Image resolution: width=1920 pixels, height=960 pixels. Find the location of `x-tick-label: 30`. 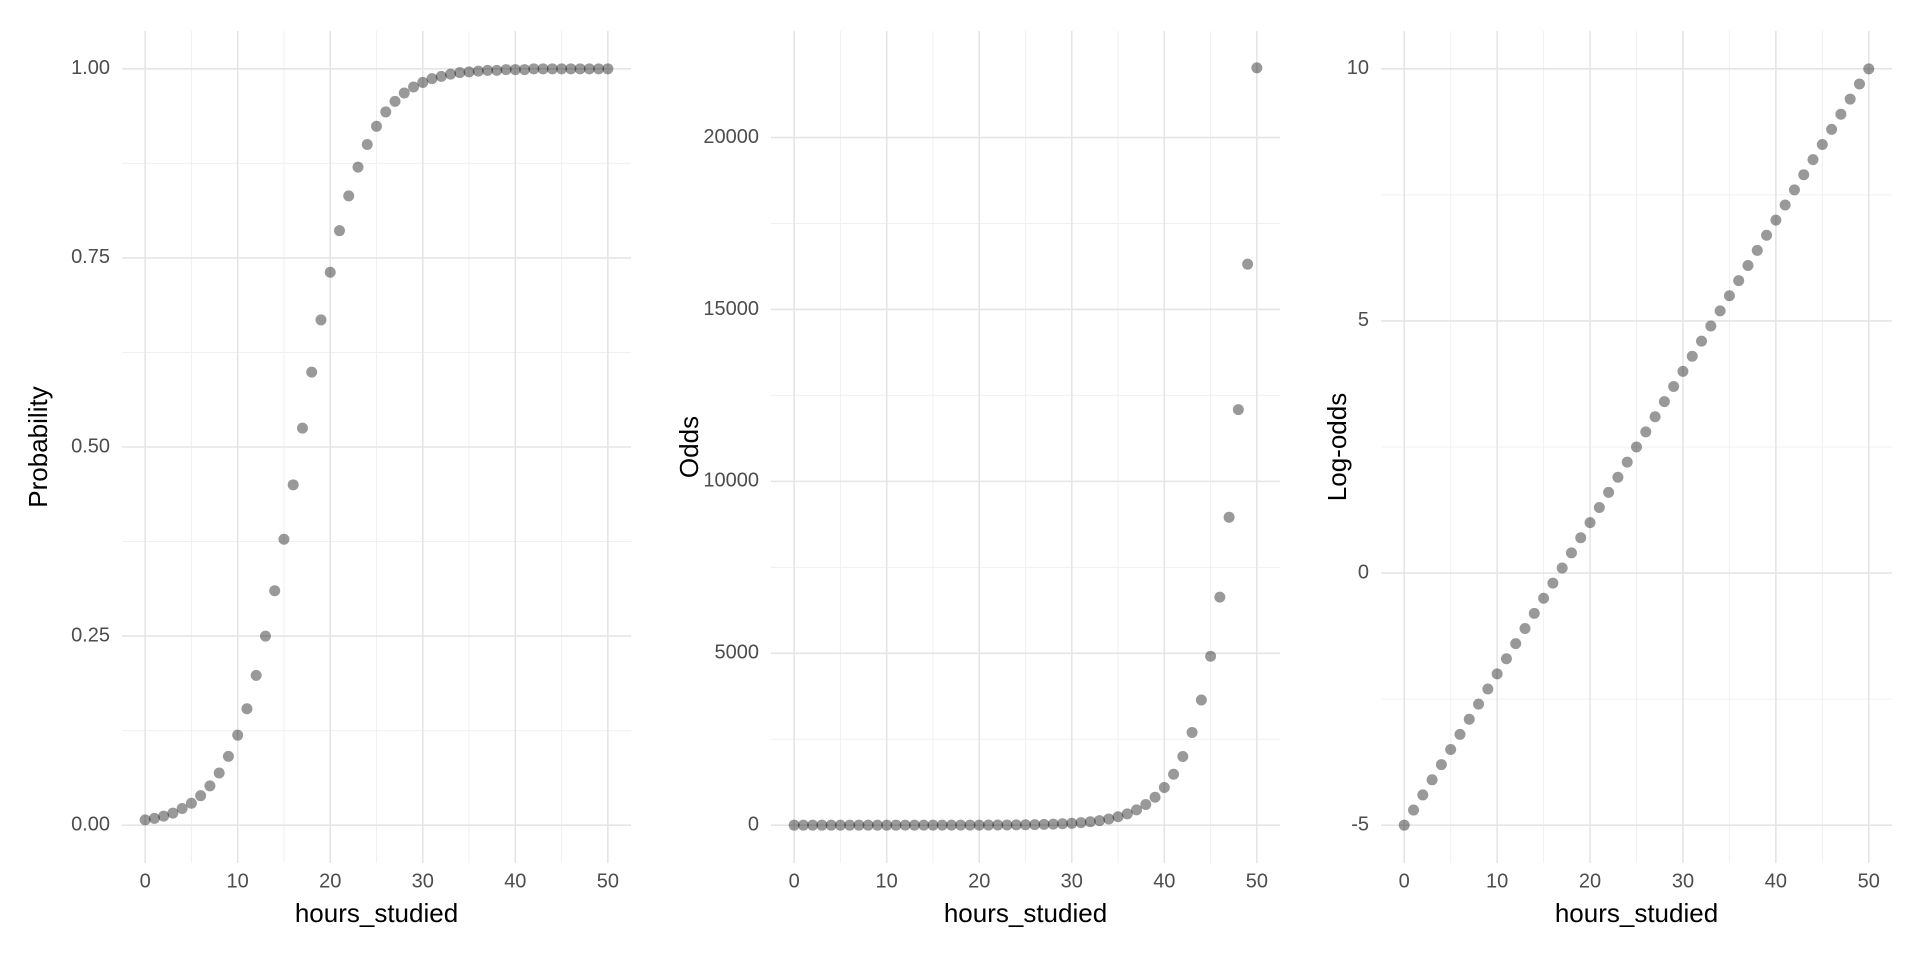

x-tick-label: 30 is located at coordinates (1683, 881).